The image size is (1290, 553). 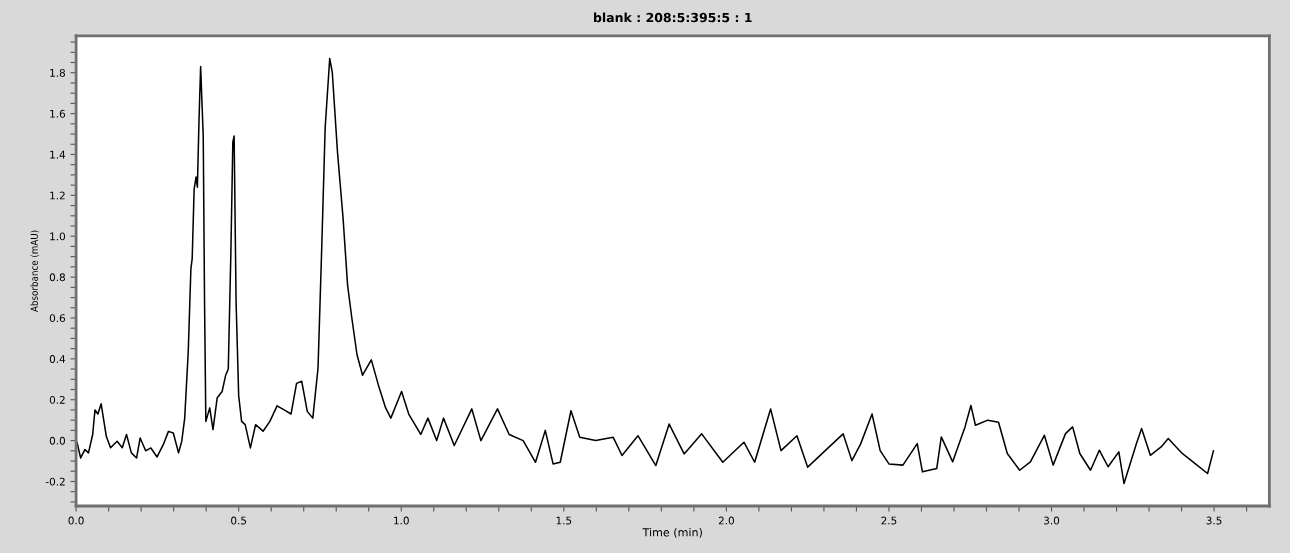 I want to click on x-tick-label: 1.0, so click(x=401, y=520).